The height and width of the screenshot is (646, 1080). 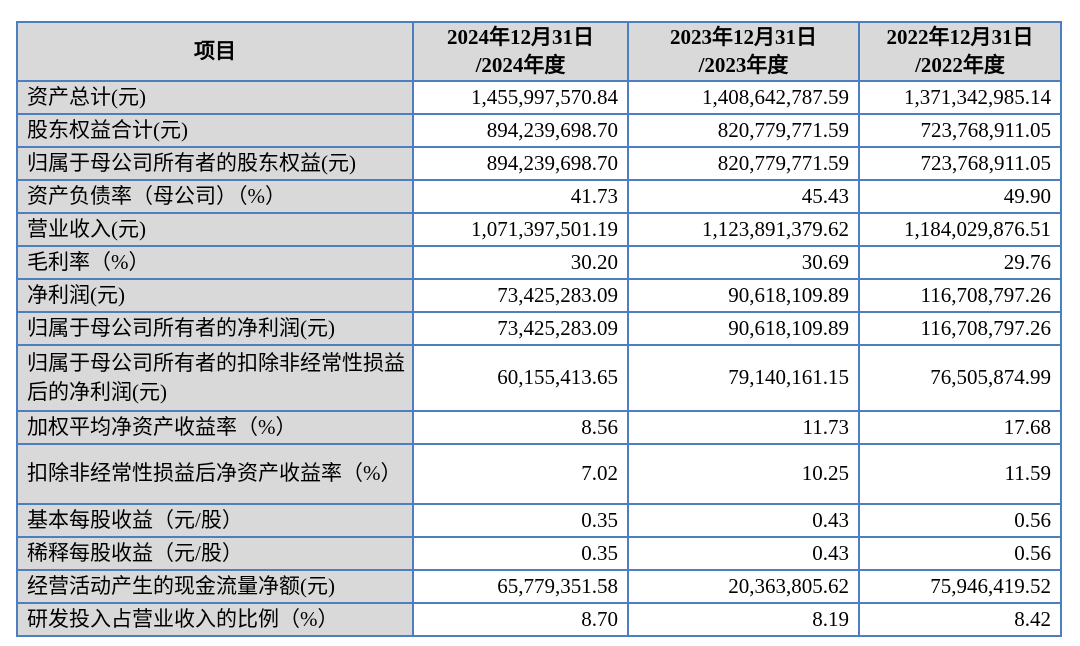 I want to click on header-2022-line1: 2022年12月31日, so click(x=960, y=36).